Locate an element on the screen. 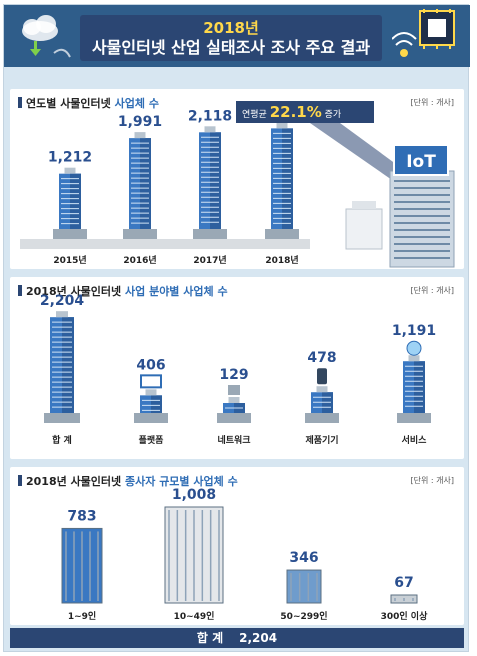 The width and height of the screenshot is (477, 656). panel-field-title-highlight: 사업 분야별 사업체 수 is located at coordinates (176, 291).